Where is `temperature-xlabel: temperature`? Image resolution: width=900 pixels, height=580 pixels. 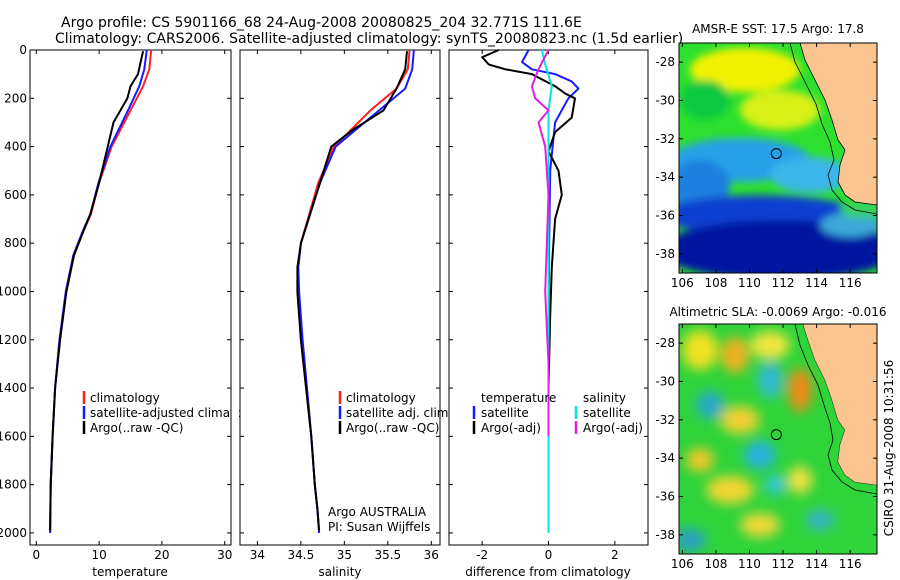 temperature-xlabel: temperature is located at coordinates (129, 572).